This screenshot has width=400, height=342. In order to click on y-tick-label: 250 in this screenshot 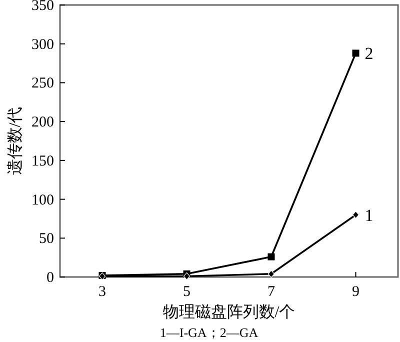, I will do `click(43, 84)`.